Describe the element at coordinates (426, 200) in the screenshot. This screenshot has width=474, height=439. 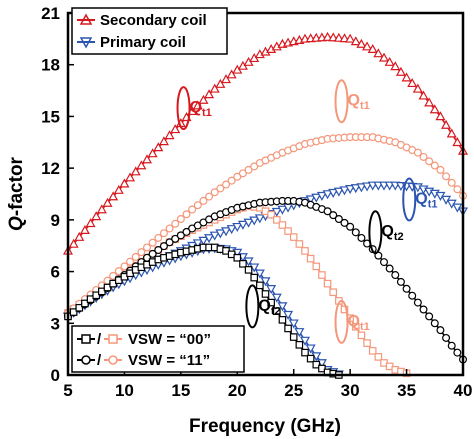
I see `annotation-label-2: Qt1` at that location.